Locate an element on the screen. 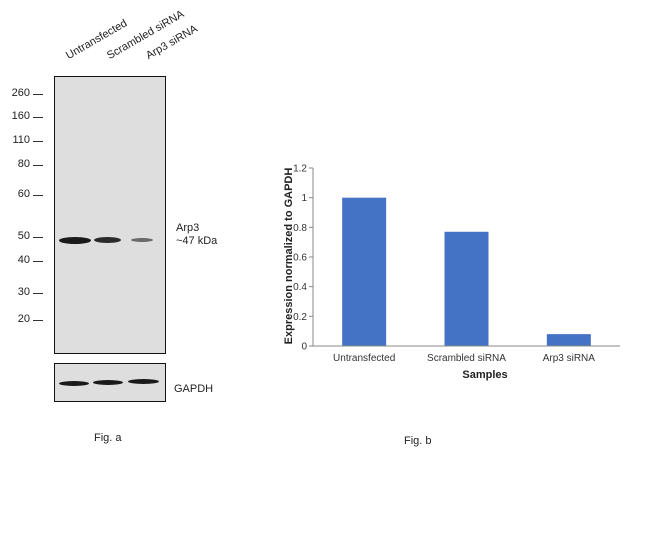 Image resolution: width=650 pixels, height=536 pixels. figure-b-caption: Fig. b is located at coordinates (418, 441).